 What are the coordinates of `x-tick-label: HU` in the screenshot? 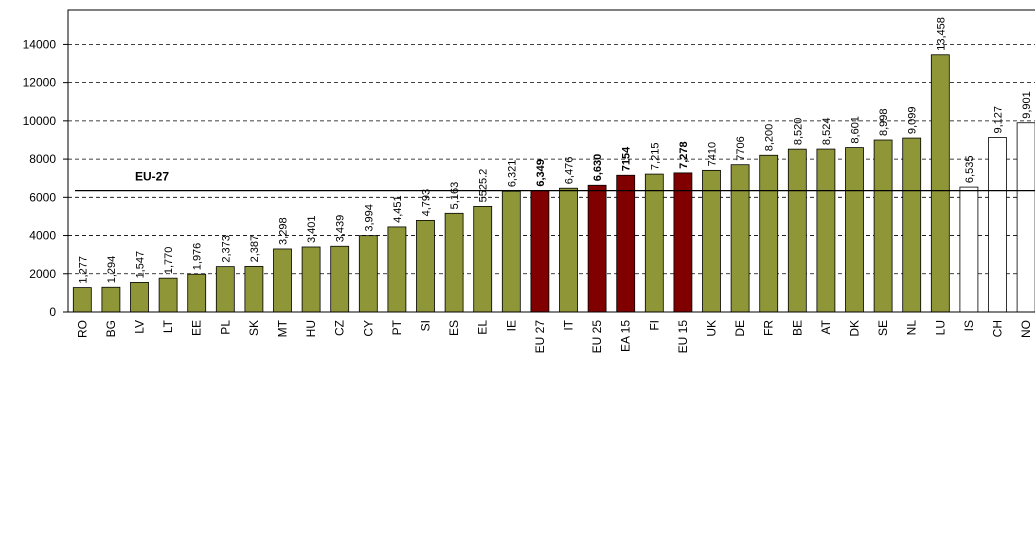 It's located at (311, 328).